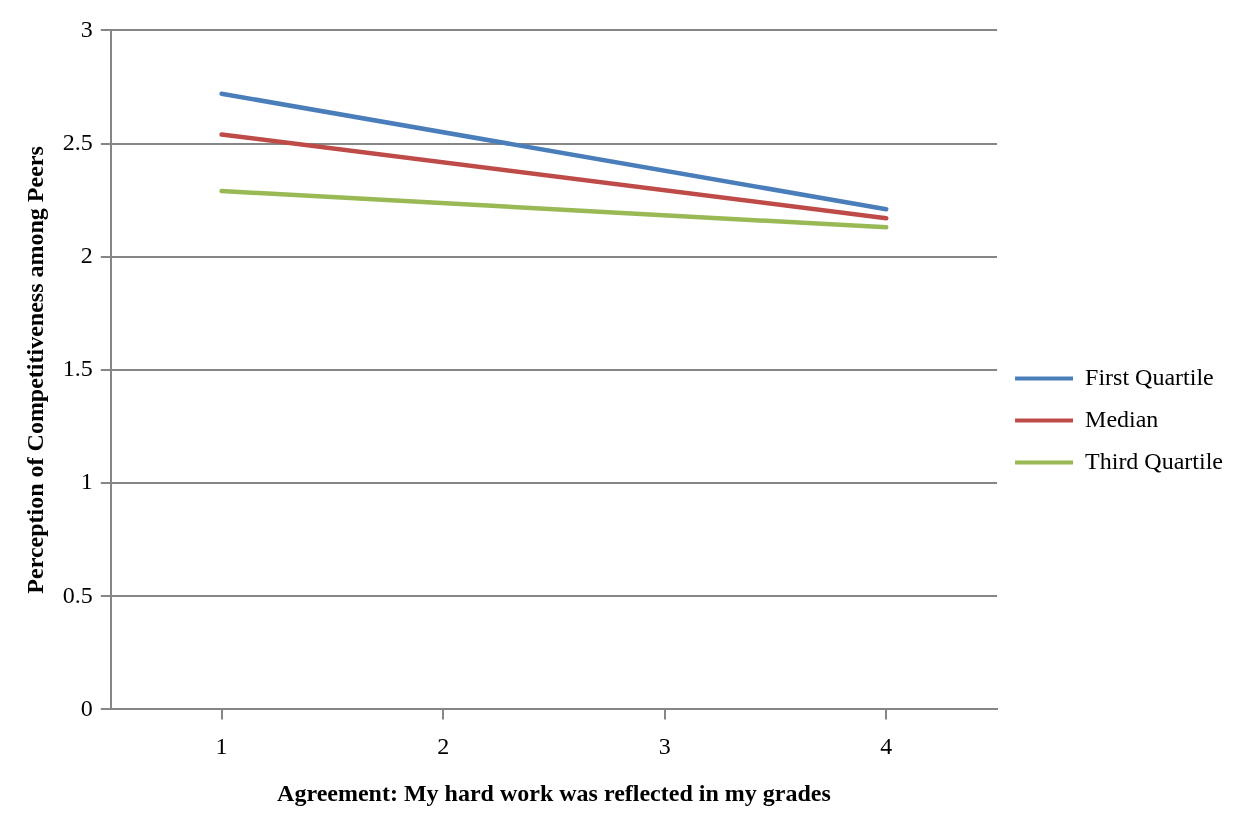 The height and width of the screenshot is (833, 1255). I want to click on y-tick-label: 0, so click(86, 707).